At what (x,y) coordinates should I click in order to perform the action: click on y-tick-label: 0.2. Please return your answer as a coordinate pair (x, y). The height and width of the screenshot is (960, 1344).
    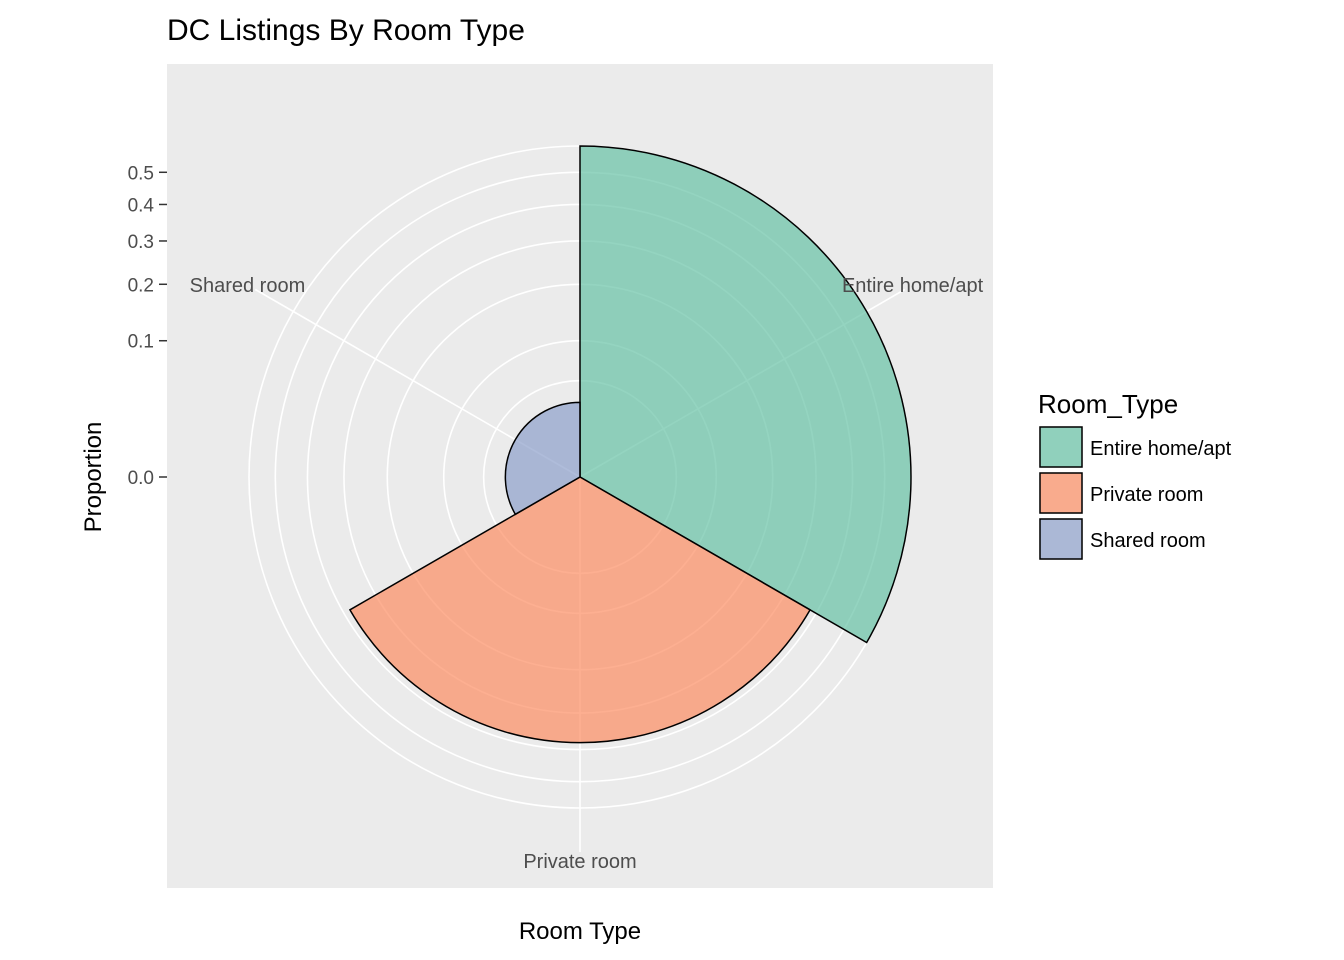
    Looking at the image, I should click on (141, 285).